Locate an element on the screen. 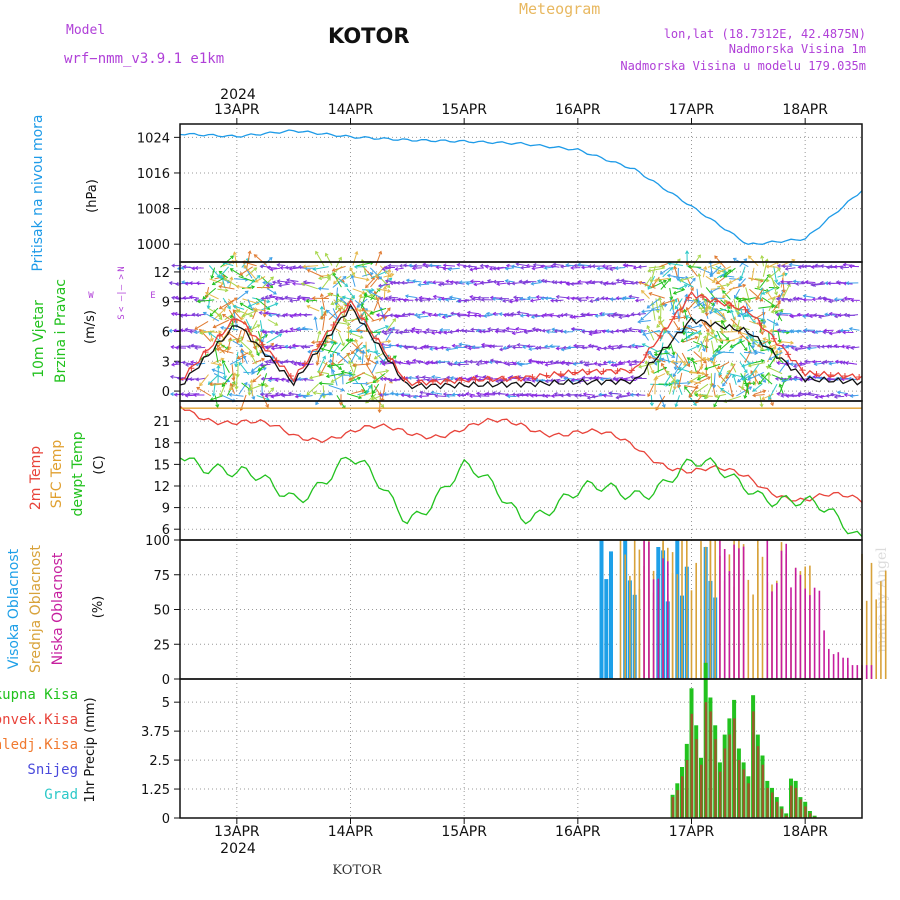 The width and height of the screenshot is (900, 900). temperature-ytick-label: 9 is located at coordinates (166, 509).